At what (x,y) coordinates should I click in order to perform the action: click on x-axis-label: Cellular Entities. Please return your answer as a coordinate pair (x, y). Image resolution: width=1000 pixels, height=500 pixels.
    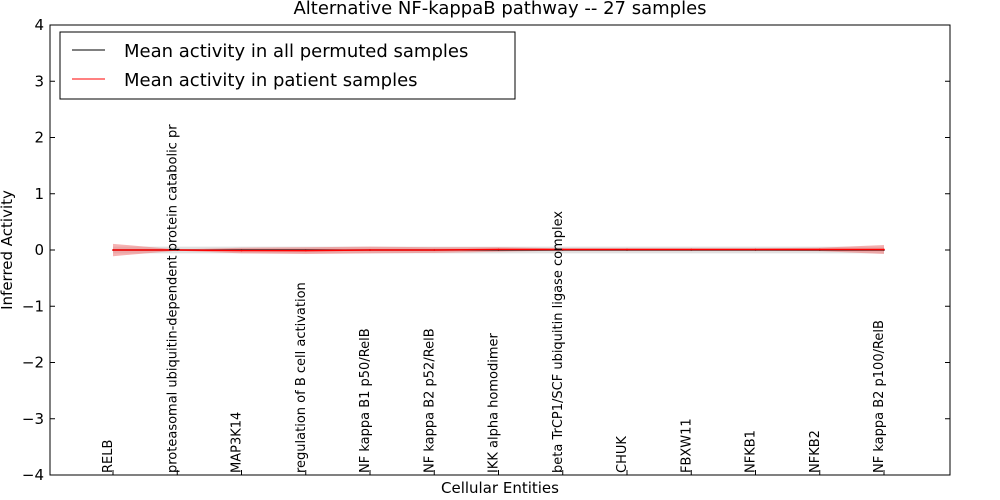
    Looking at the image, I should click on (500, 488).